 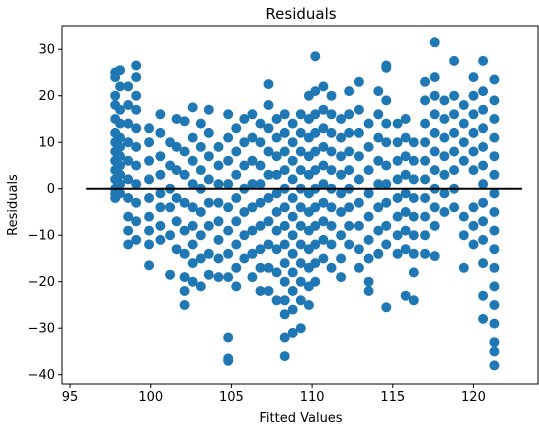 What do you see at coordinates (45, 213) in the screenshot?
I see `y-axis-ticks: 30 20 10 0 −10 −20 −30 −40` at bounding box center [45, 213].